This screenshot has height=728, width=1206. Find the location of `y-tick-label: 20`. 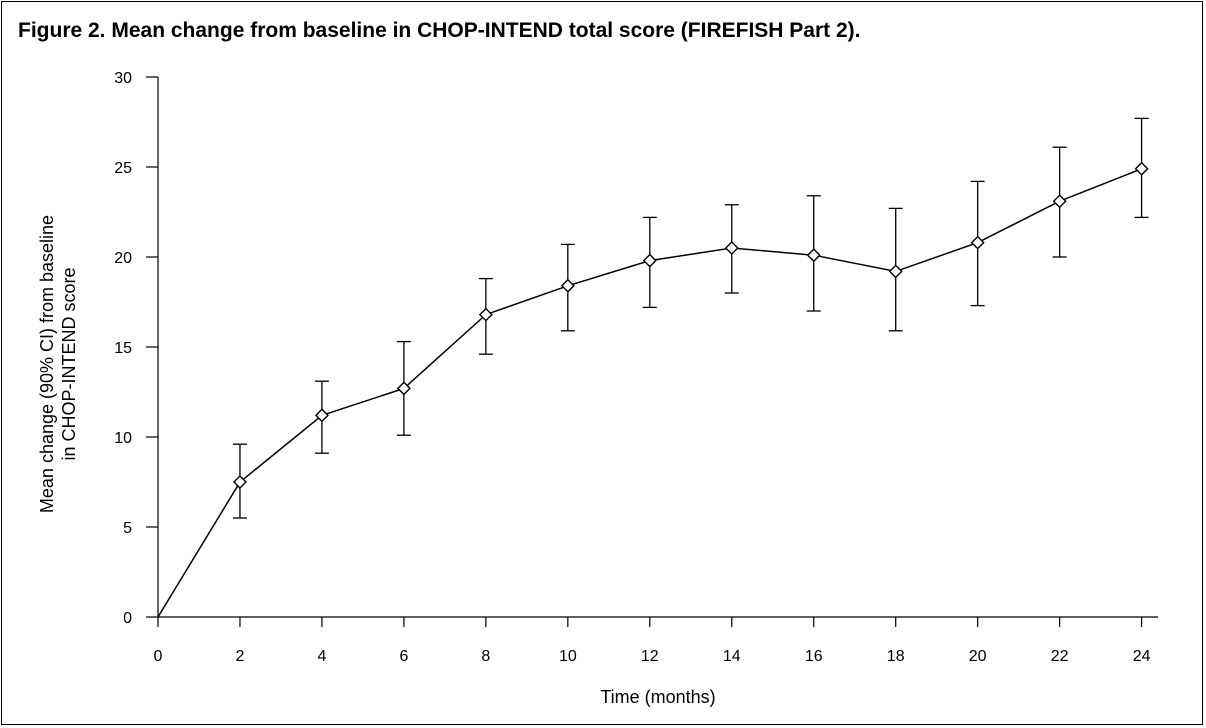

y-tick-label: 20 is located at coordinates (123, 258).